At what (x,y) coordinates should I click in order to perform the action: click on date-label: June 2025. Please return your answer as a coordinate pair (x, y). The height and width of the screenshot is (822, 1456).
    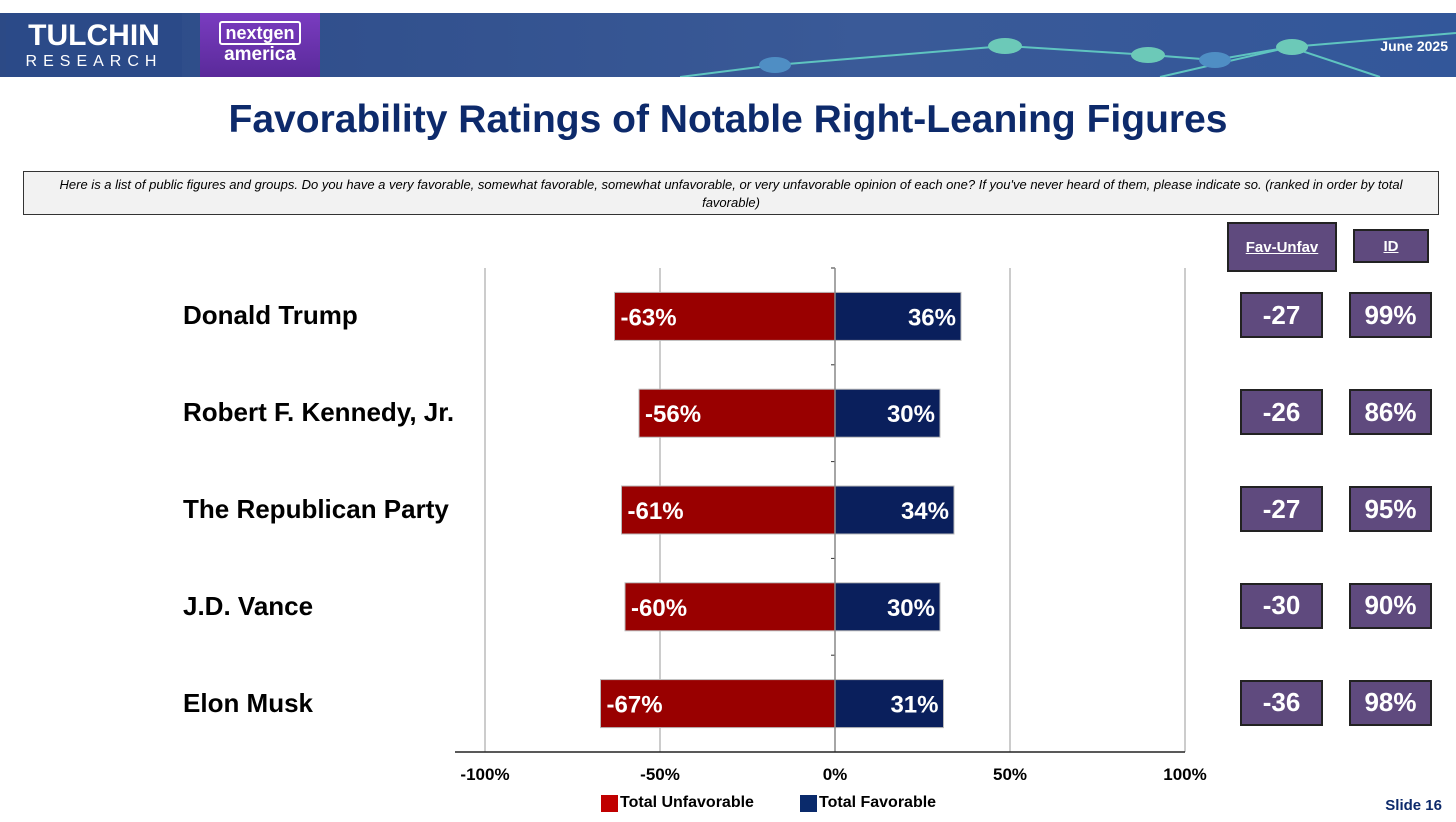
    Looking at the image, I should click on (1414, 46).